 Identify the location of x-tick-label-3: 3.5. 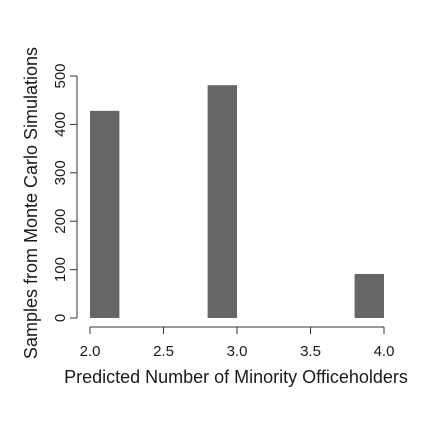
(310, 351).